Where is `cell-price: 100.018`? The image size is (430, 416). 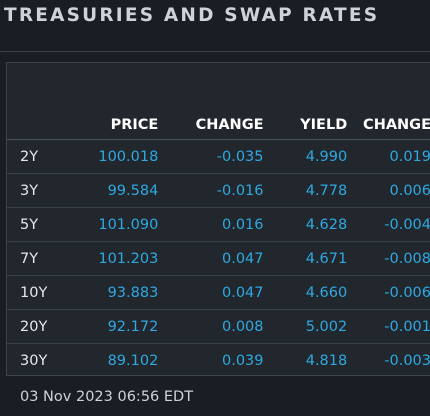 cell-price: 100.018 is located at coordinates (115, 156).